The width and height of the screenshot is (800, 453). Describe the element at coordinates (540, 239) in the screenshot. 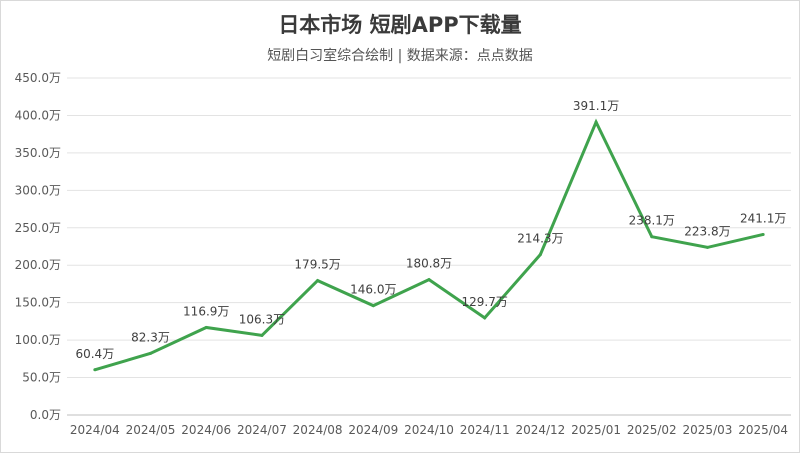

I see `data-label: 214.3万` at that location.